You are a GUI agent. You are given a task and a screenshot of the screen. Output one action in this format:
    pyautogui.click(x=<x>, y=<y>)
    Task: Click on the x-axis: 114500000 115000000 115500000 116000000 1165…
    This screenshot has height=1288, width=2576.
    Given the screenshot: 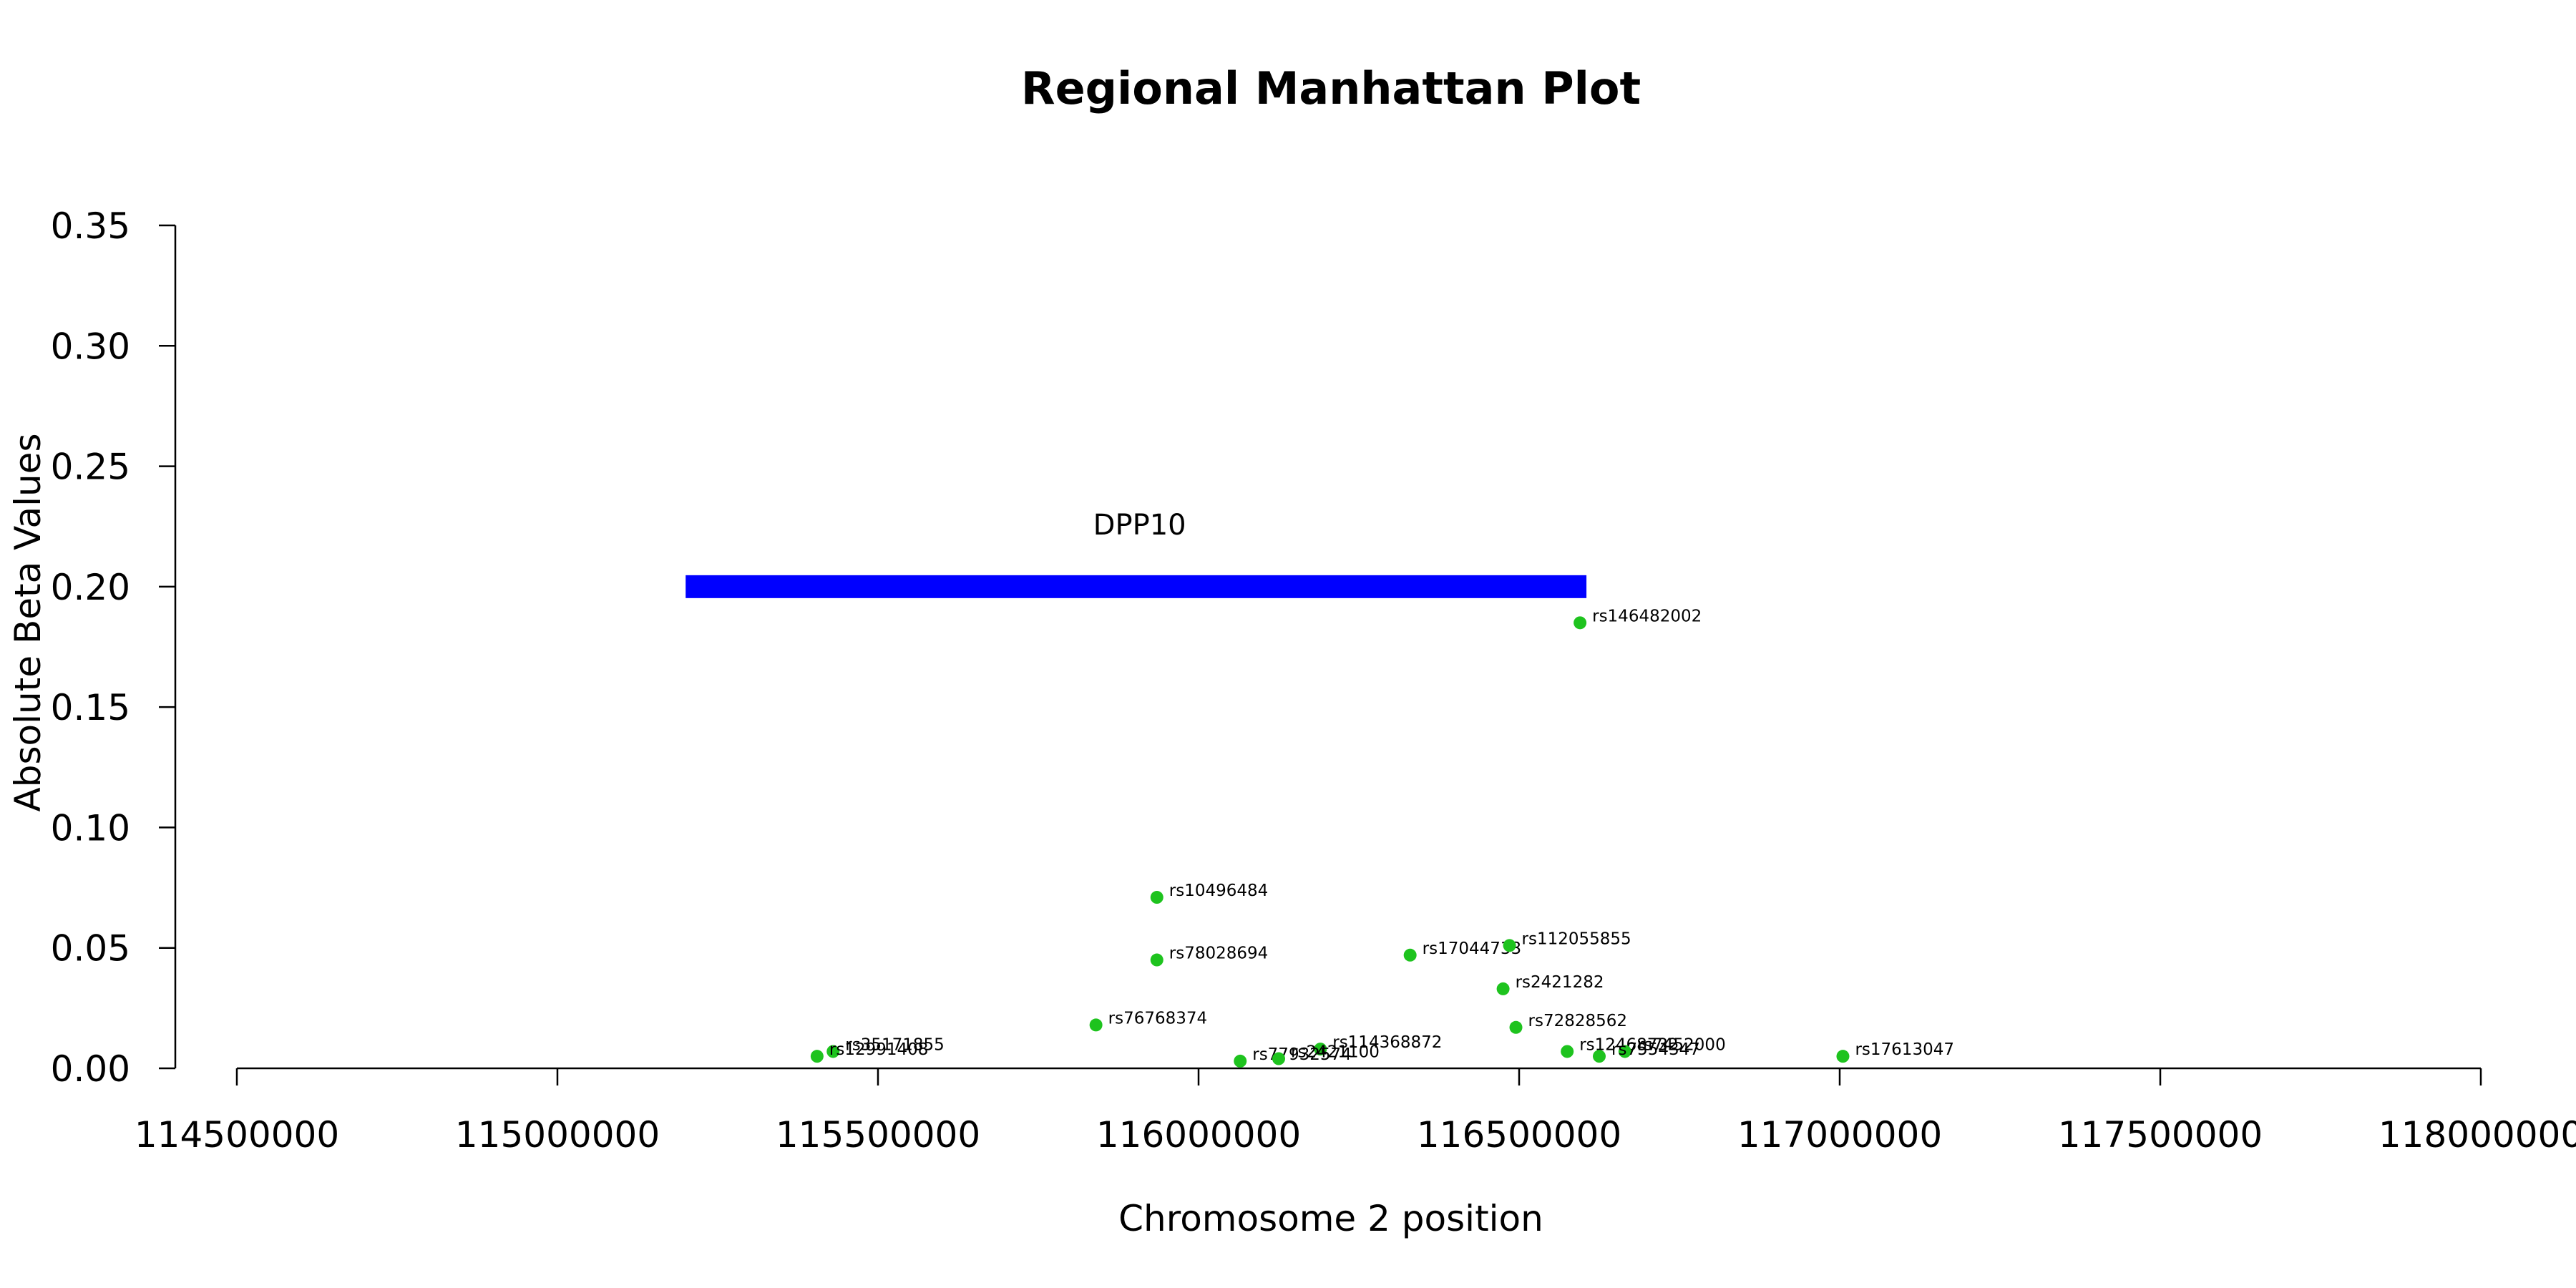 What is the action you would take?
    pyautogui.click(x=1355, y=1111)
    